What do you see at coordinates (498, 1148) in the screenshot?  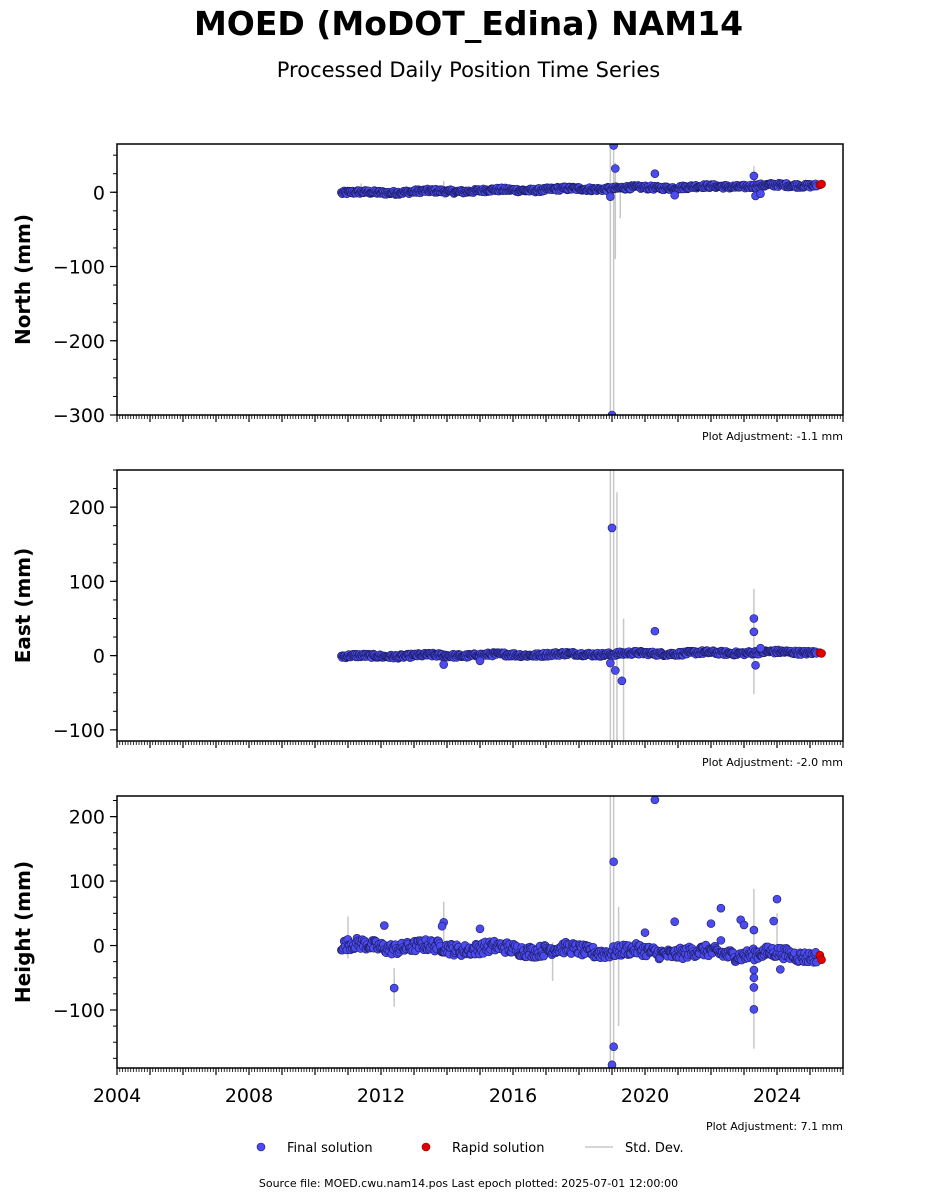 I see `legend-rapid-label: Rapid solution` at bounding box center [498, 1148].